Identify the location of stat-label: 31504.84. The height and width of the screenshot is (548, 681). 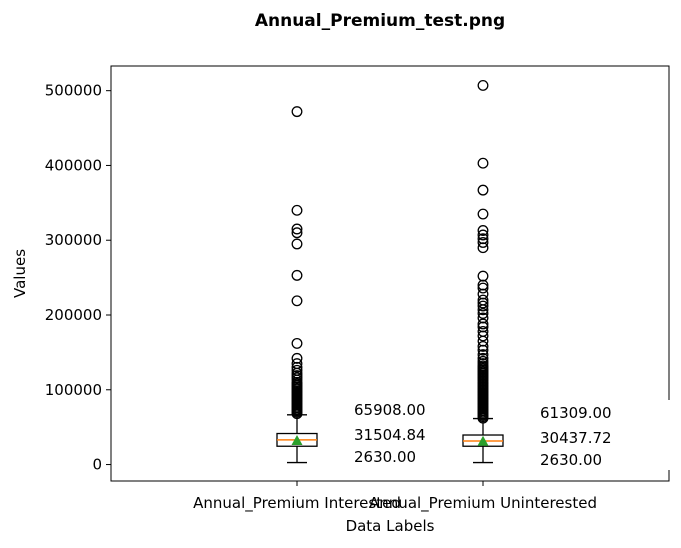
(390, 435).